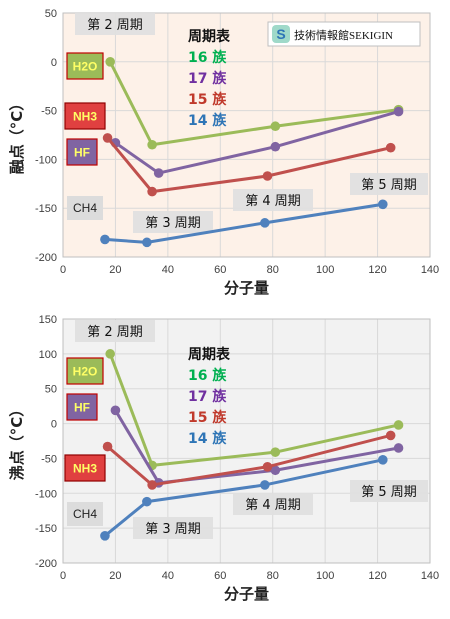 This screenshot has width=450, height=619. I want to click on logo-text: 技術情報館SEKIGIN, so click(343, 35).